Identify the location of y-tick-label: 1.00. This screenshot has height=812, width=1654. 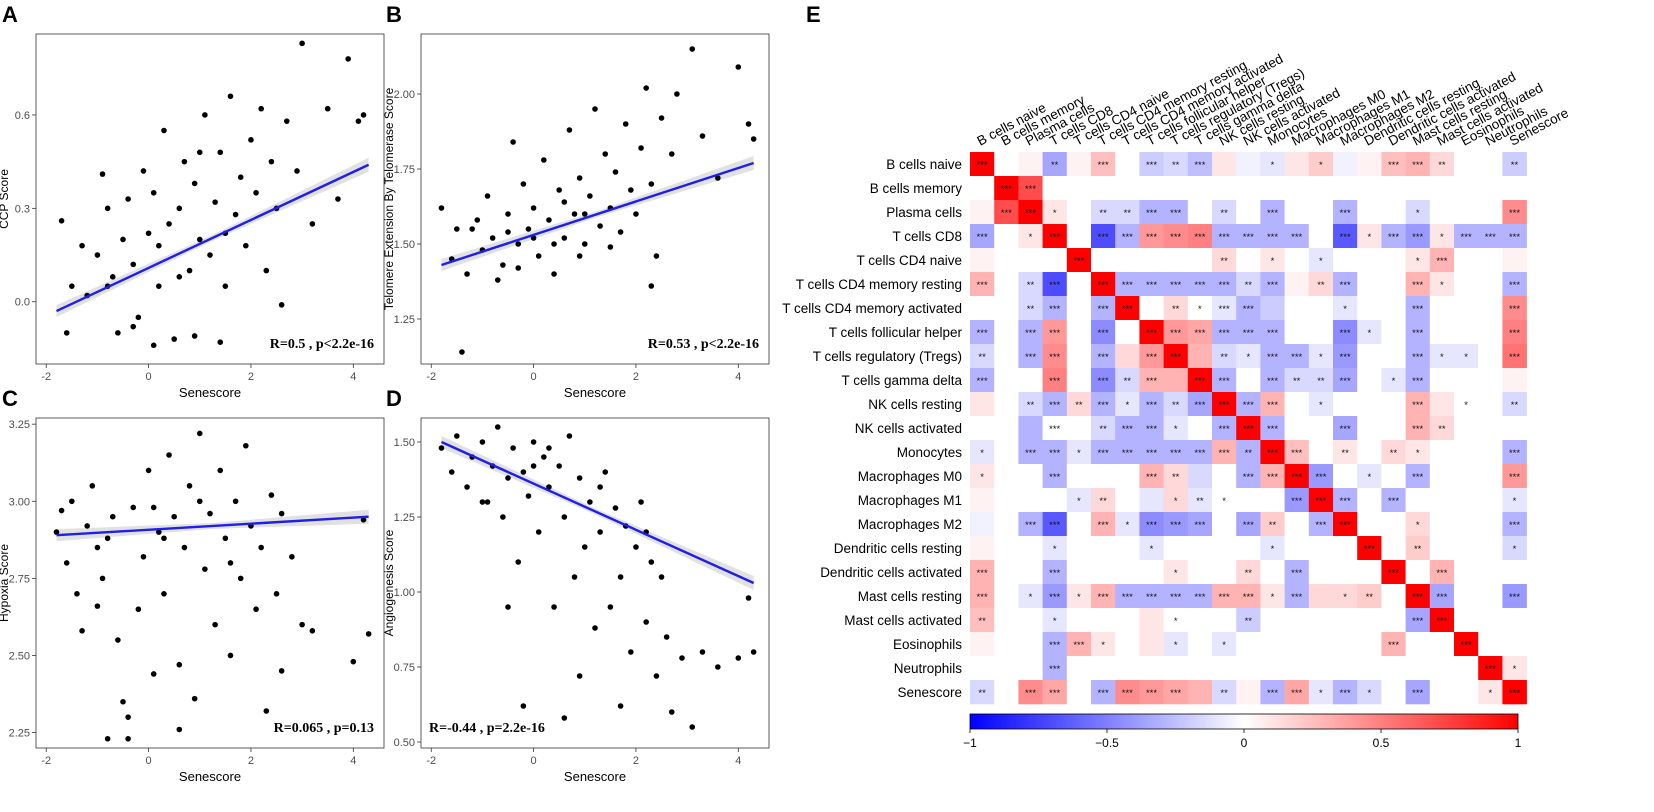
(404, 593).